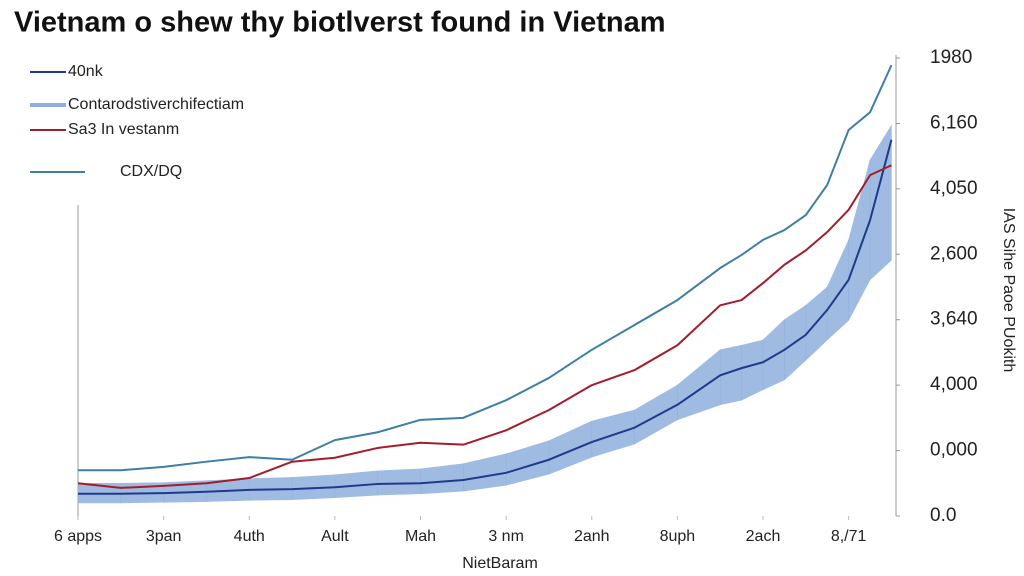 This screenshot has width=1024, height=576. Describe the element at coordinates (151, 171) in the screenshot. I see `legend-label: CDX/DQ` at that location.